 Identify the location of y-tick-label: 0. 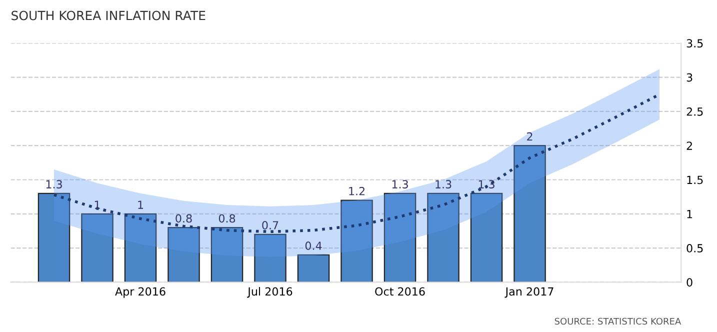
(689, 282).